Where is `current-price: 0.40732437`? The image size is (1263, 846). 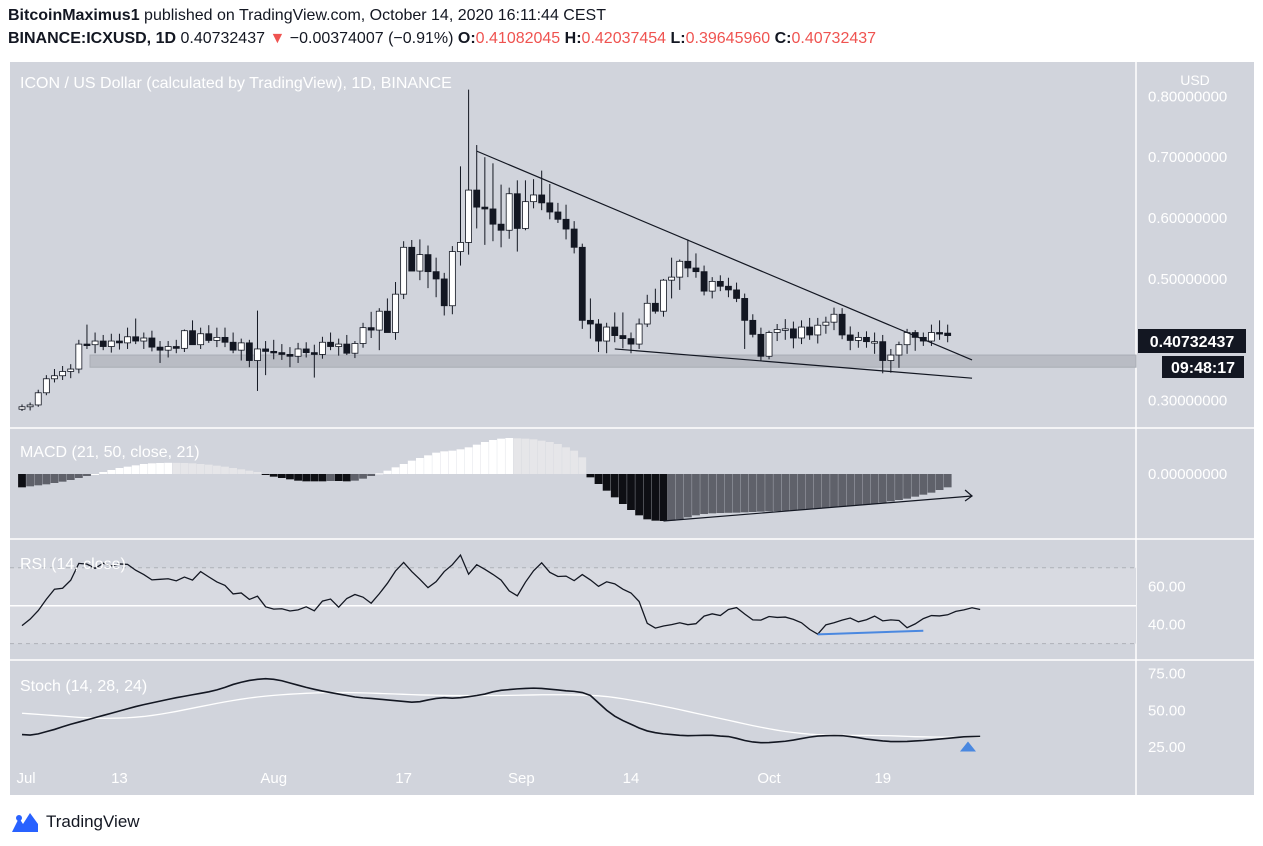
current-price: 0.40732437 is located at coordinates (222, 38).